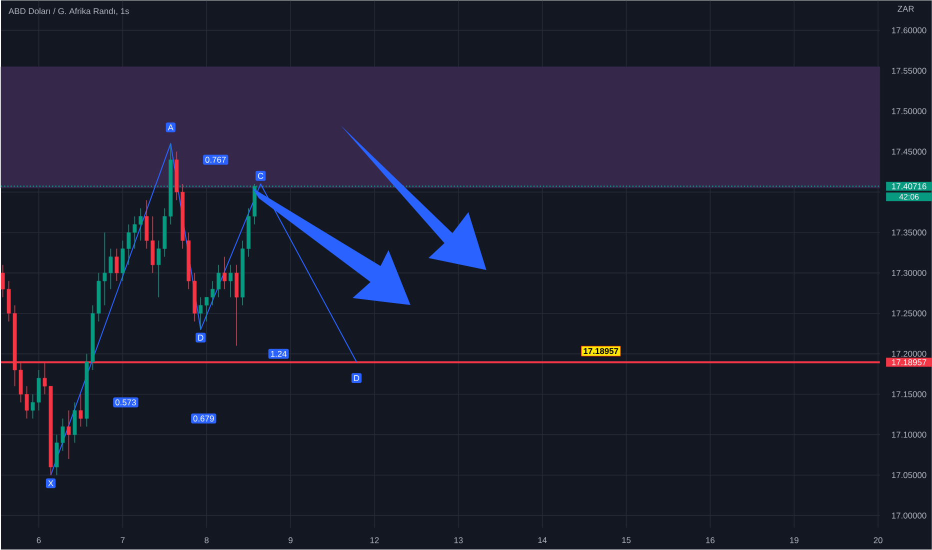 Image resolution: width=932 pixels, height=550 pixels. Describe the element at coordinates (278, 354) in the screenshot. I see `annotation: 1.24` at that location.